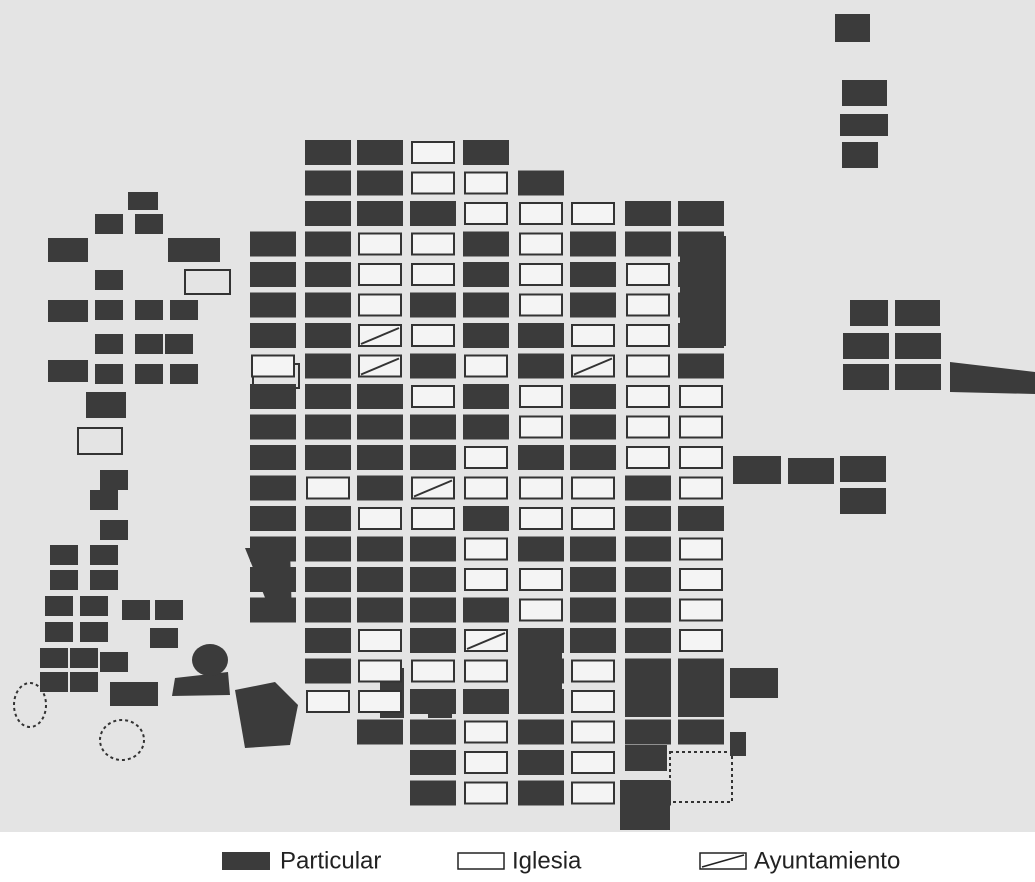  I want to click on legend-label: Iglesia, so click(547, 860).